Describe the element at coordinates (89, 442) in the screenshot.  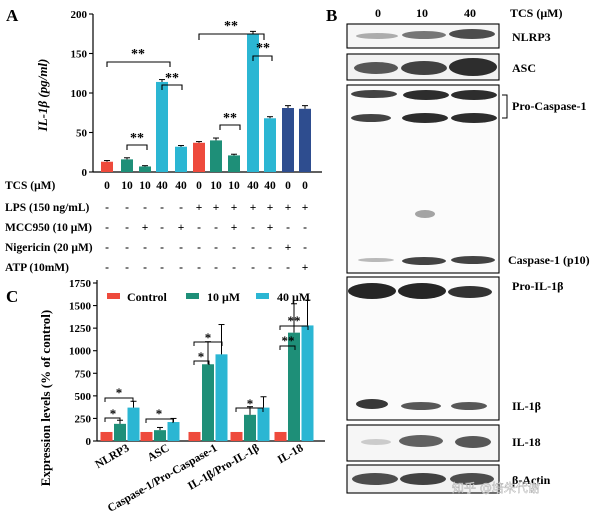
I see `c-ytick-label: 0` at that location.